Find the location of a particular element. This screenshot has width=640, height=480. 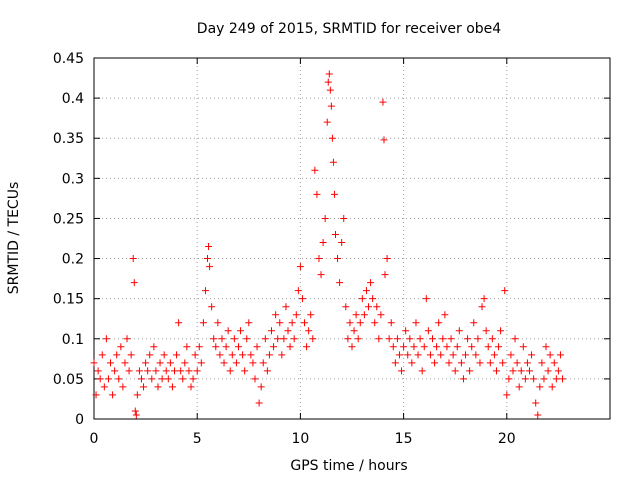

y-tick-label: 0 is located at coordinates (79, 420).